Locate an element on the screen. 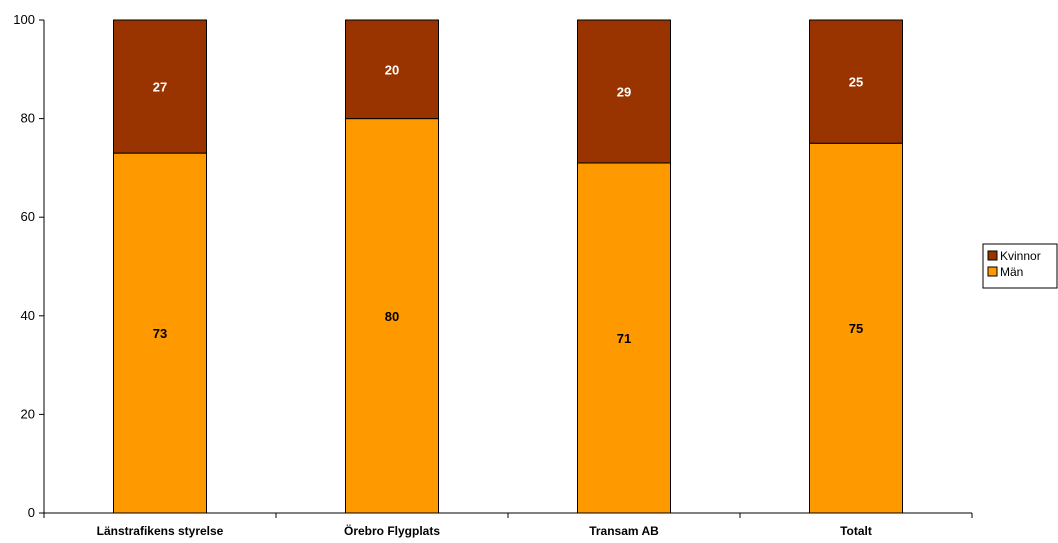  x-category-label: Länstrafikens styrelse is located at coordinates (160, 531).